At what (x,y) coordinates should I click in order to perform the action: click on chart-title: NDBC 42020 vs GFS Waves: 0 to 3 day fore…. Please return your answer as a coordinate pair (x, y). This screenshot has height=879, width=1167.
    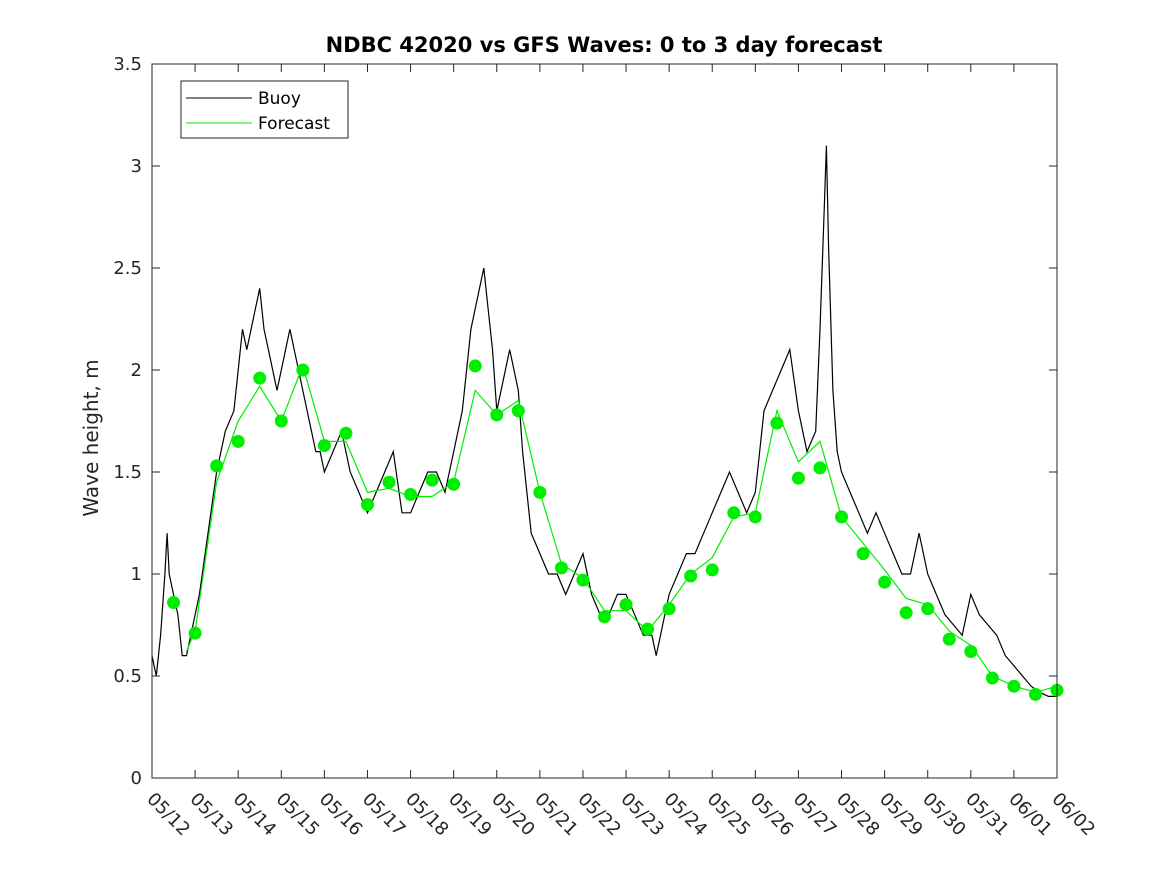
    Looking at the image, I should click on (604, 45).